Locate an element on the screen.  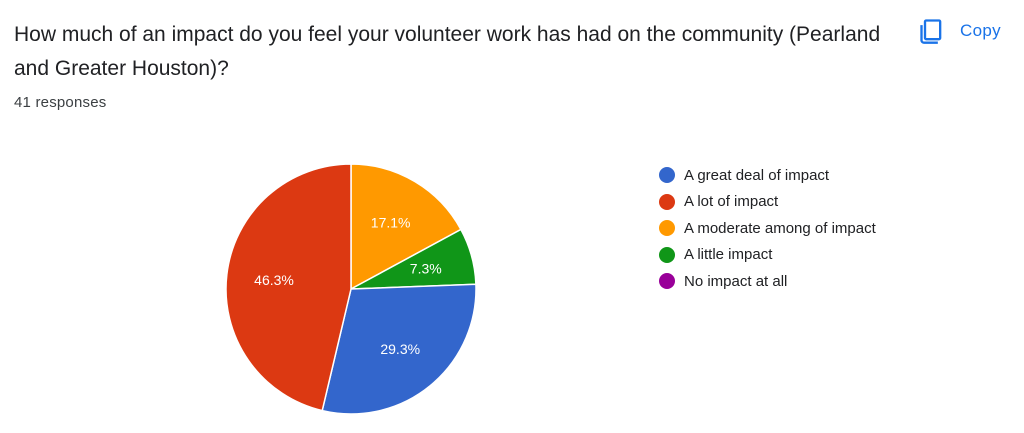
legend-item-no-impact-at-all: No impact at all is located at coordinates (767, 281).